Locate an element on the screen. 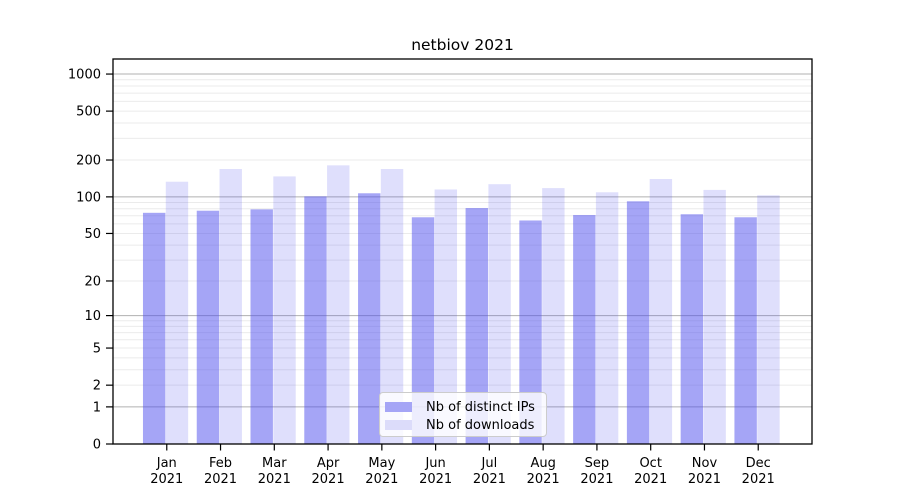  legend-swatch-downloads is located at coordinates (398, 425).